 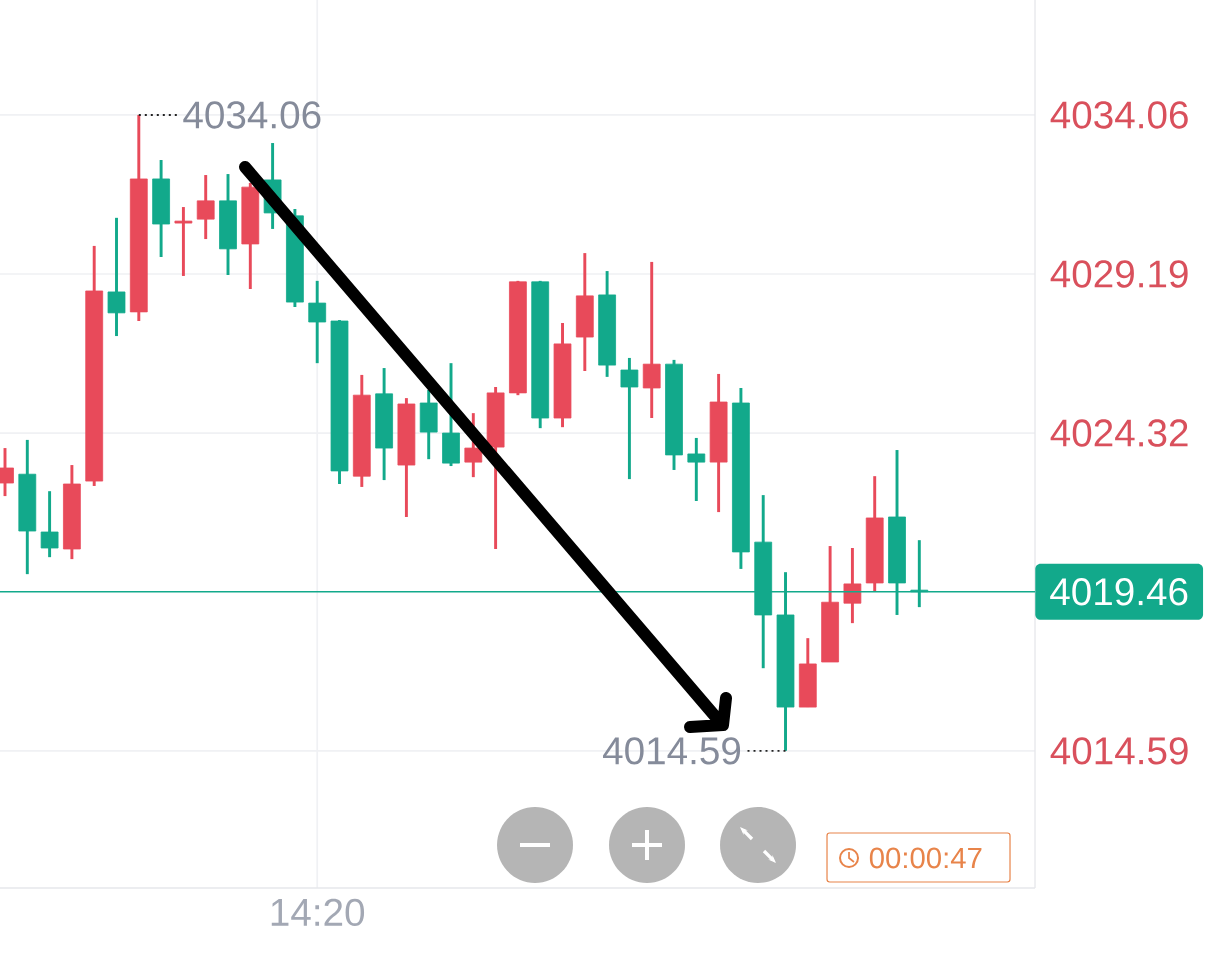 I want to click on y-tick-label: 4029.19, so click(x=1119, y=274).